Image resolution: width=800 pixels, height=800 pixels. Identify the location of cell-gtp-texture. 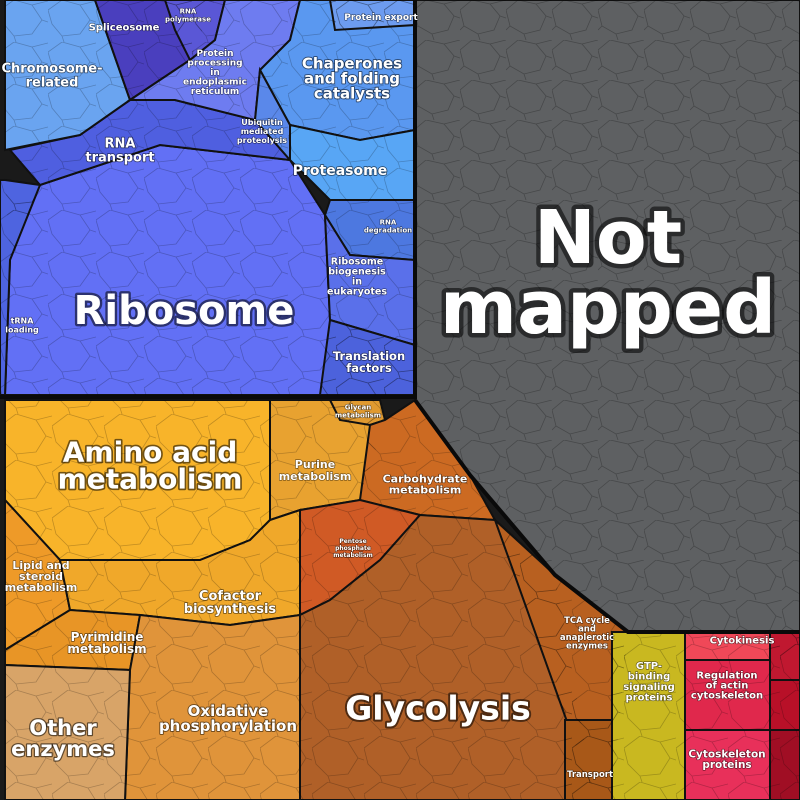
(648, 716).